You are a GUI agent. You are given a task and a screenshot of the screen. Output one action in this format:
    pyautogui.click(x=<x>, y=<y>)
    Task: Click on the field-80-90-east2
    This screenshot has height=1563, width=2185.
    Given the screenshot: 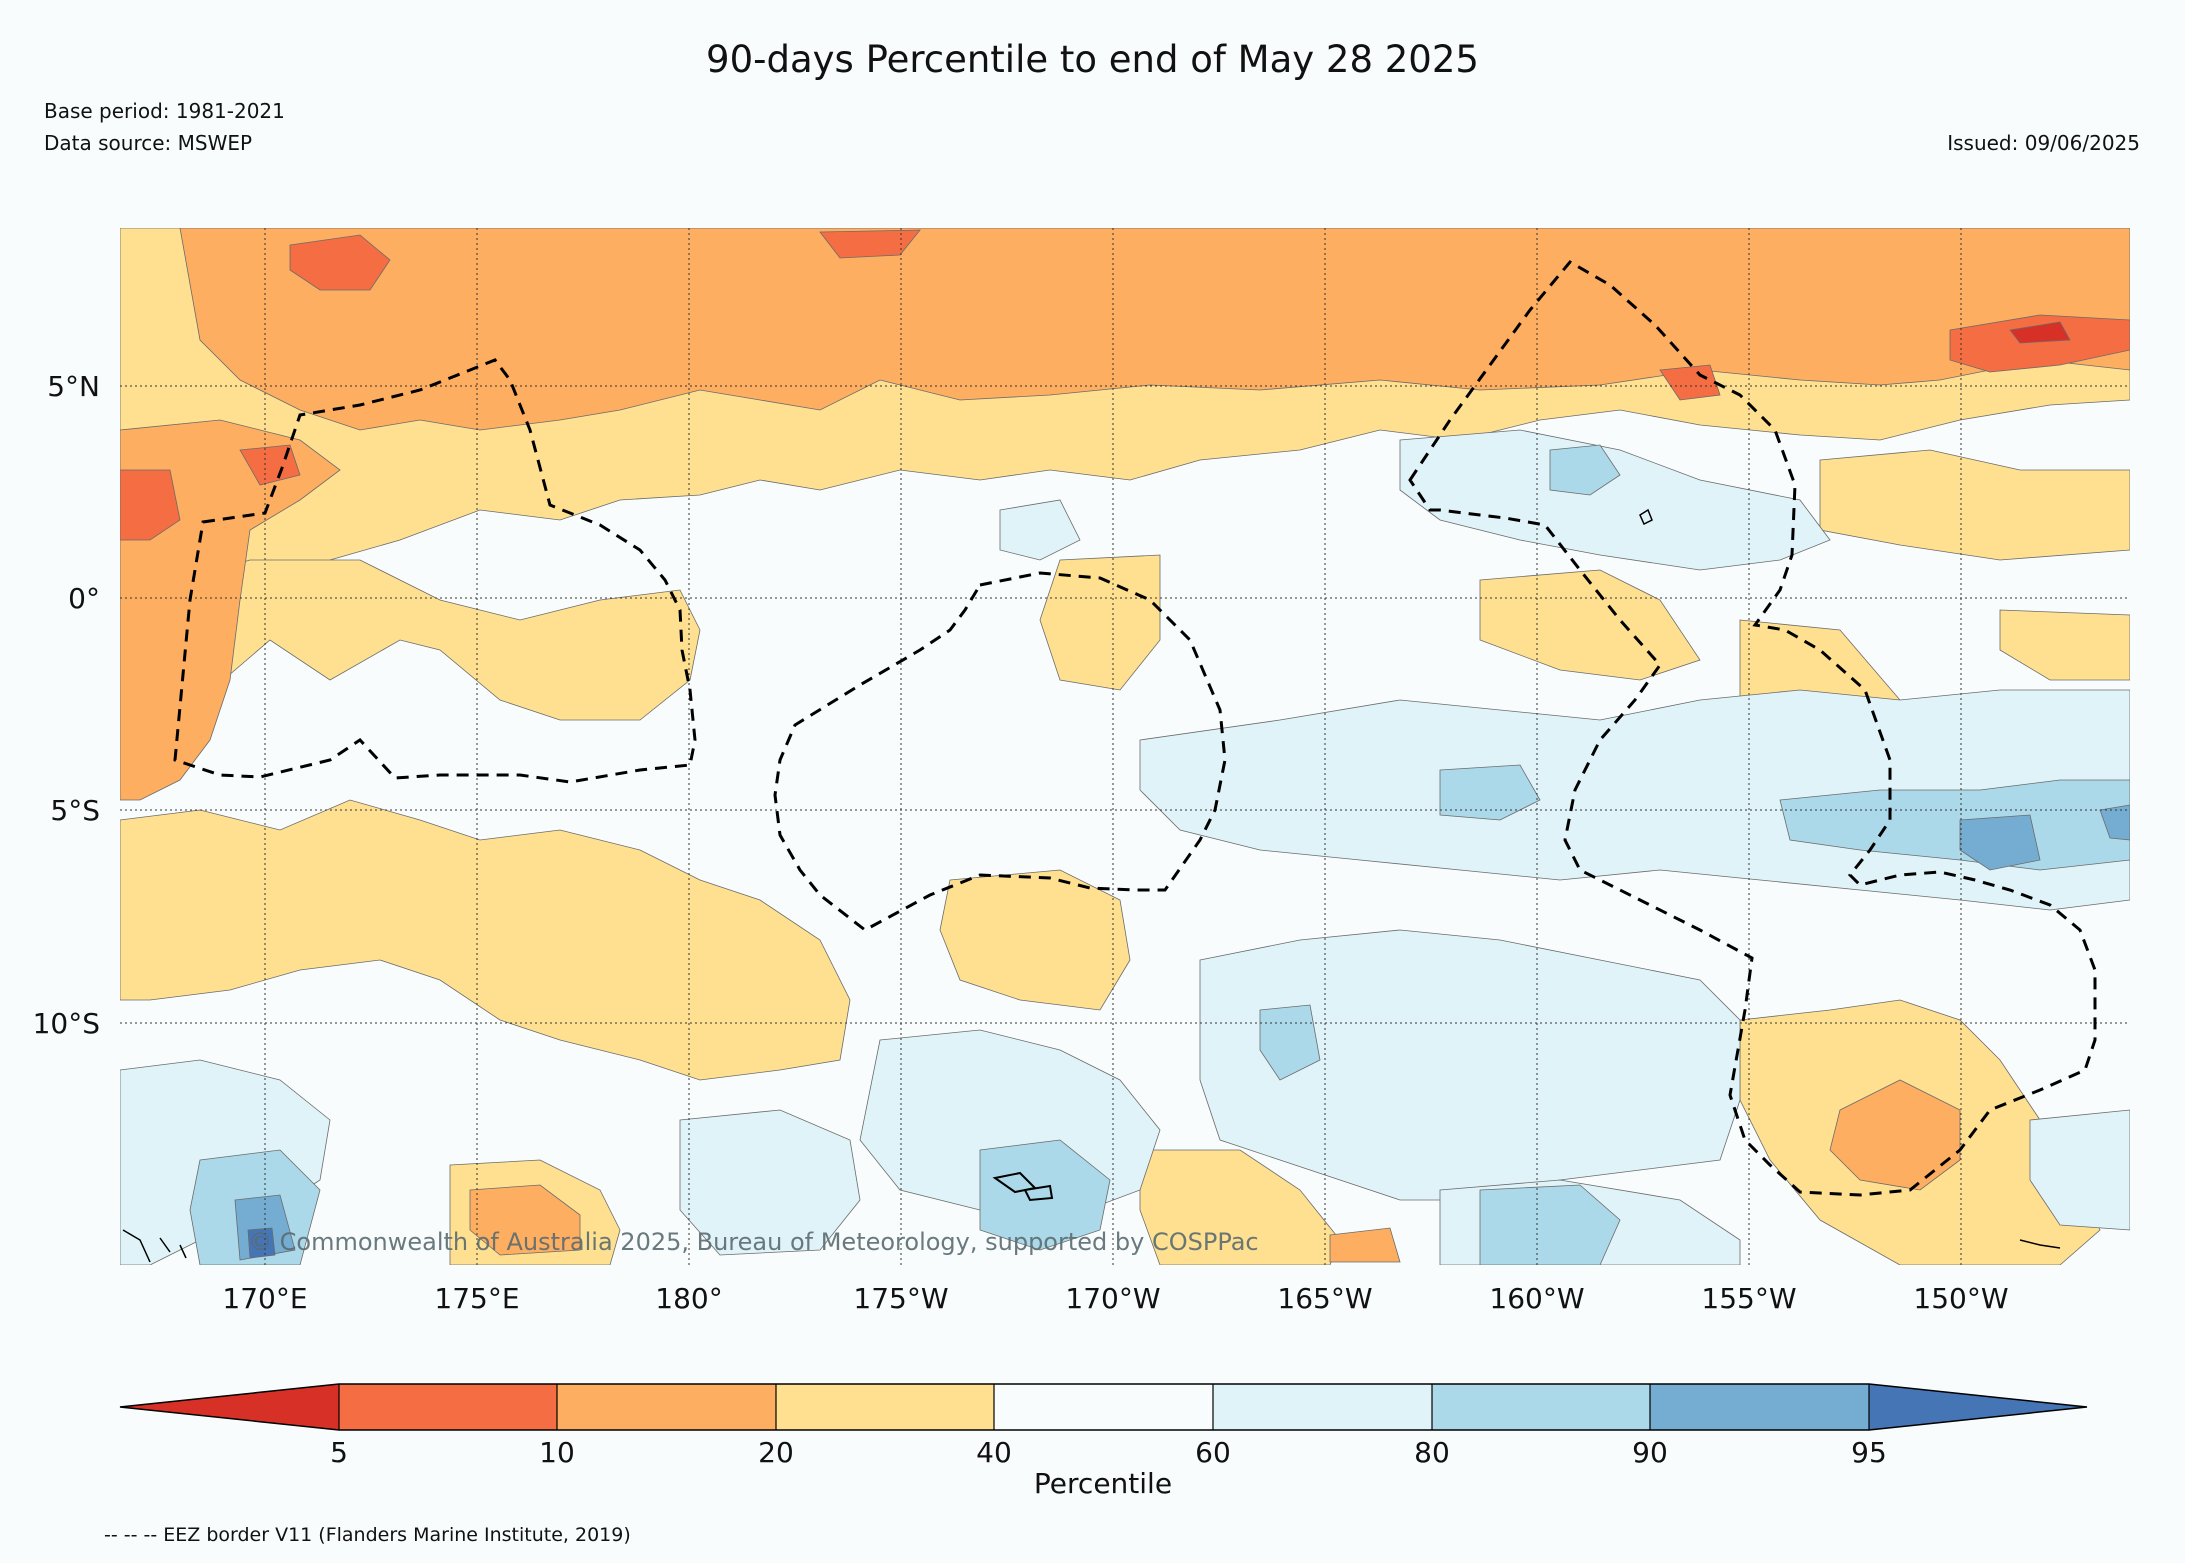 What is the action you would take?
    pyautogui.click(x=1954, y=825)
    